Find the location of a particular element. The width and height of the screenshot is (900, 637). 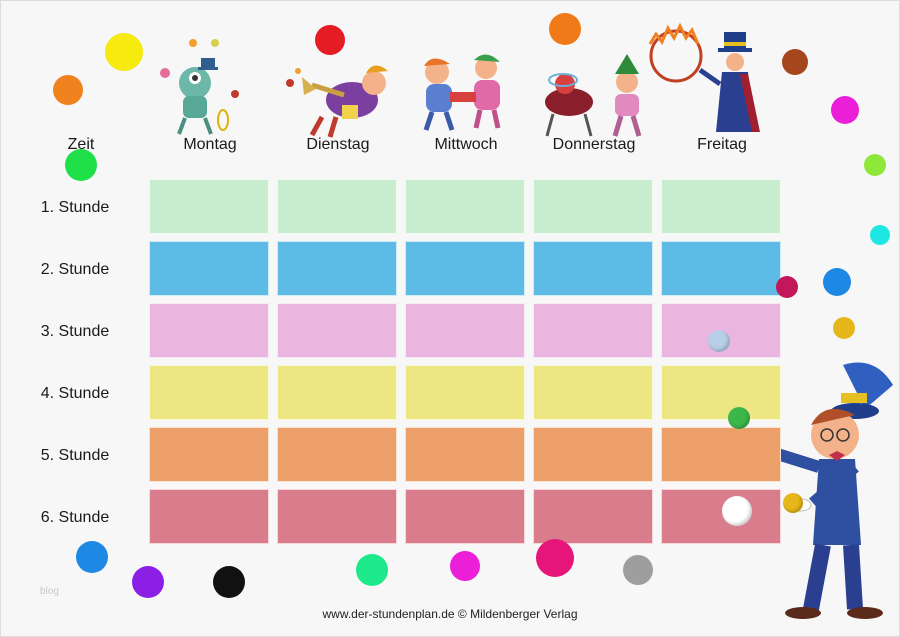

ringmaster-fire-hoop-illustration is located at coordinates (704, 77).